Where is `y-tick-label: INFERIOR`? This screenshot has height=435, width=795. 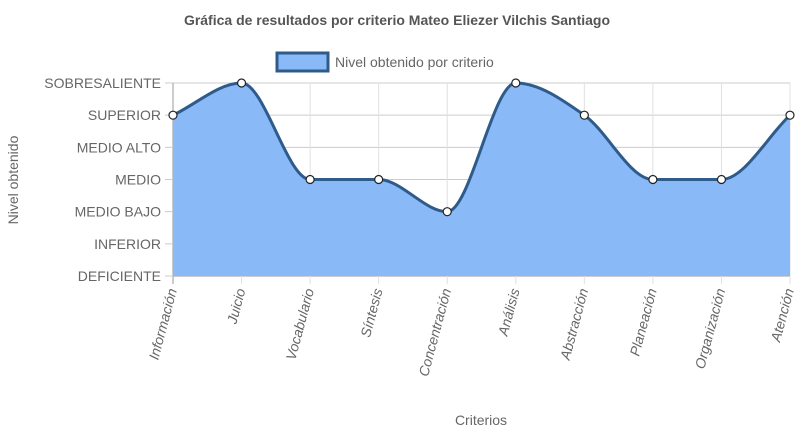 y-tick-label: INFERIOR is located at coordinates (127, 244).